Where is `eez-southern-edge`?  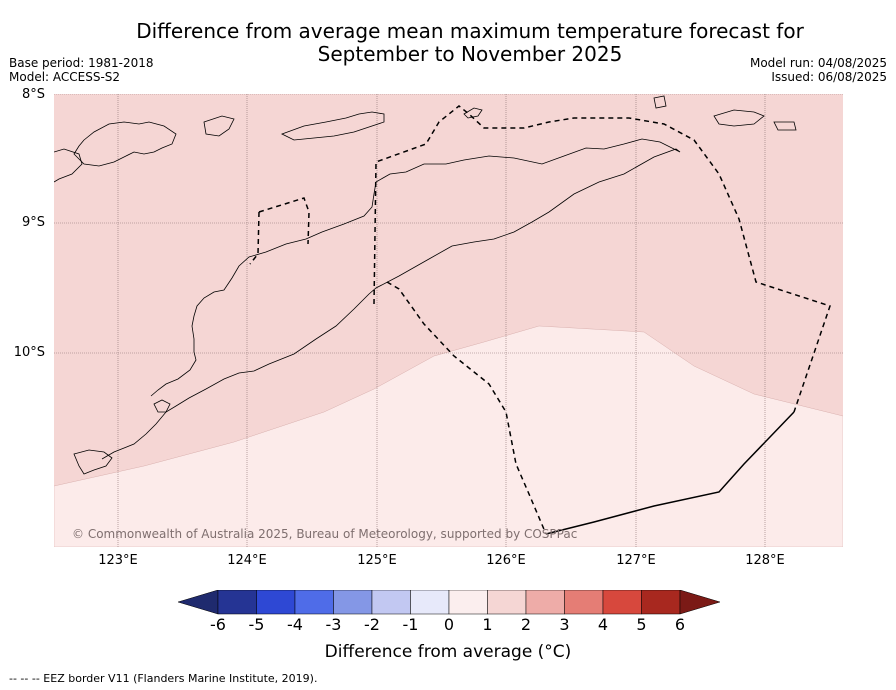 eez-southern-edge is located at coordinates (670, 473).